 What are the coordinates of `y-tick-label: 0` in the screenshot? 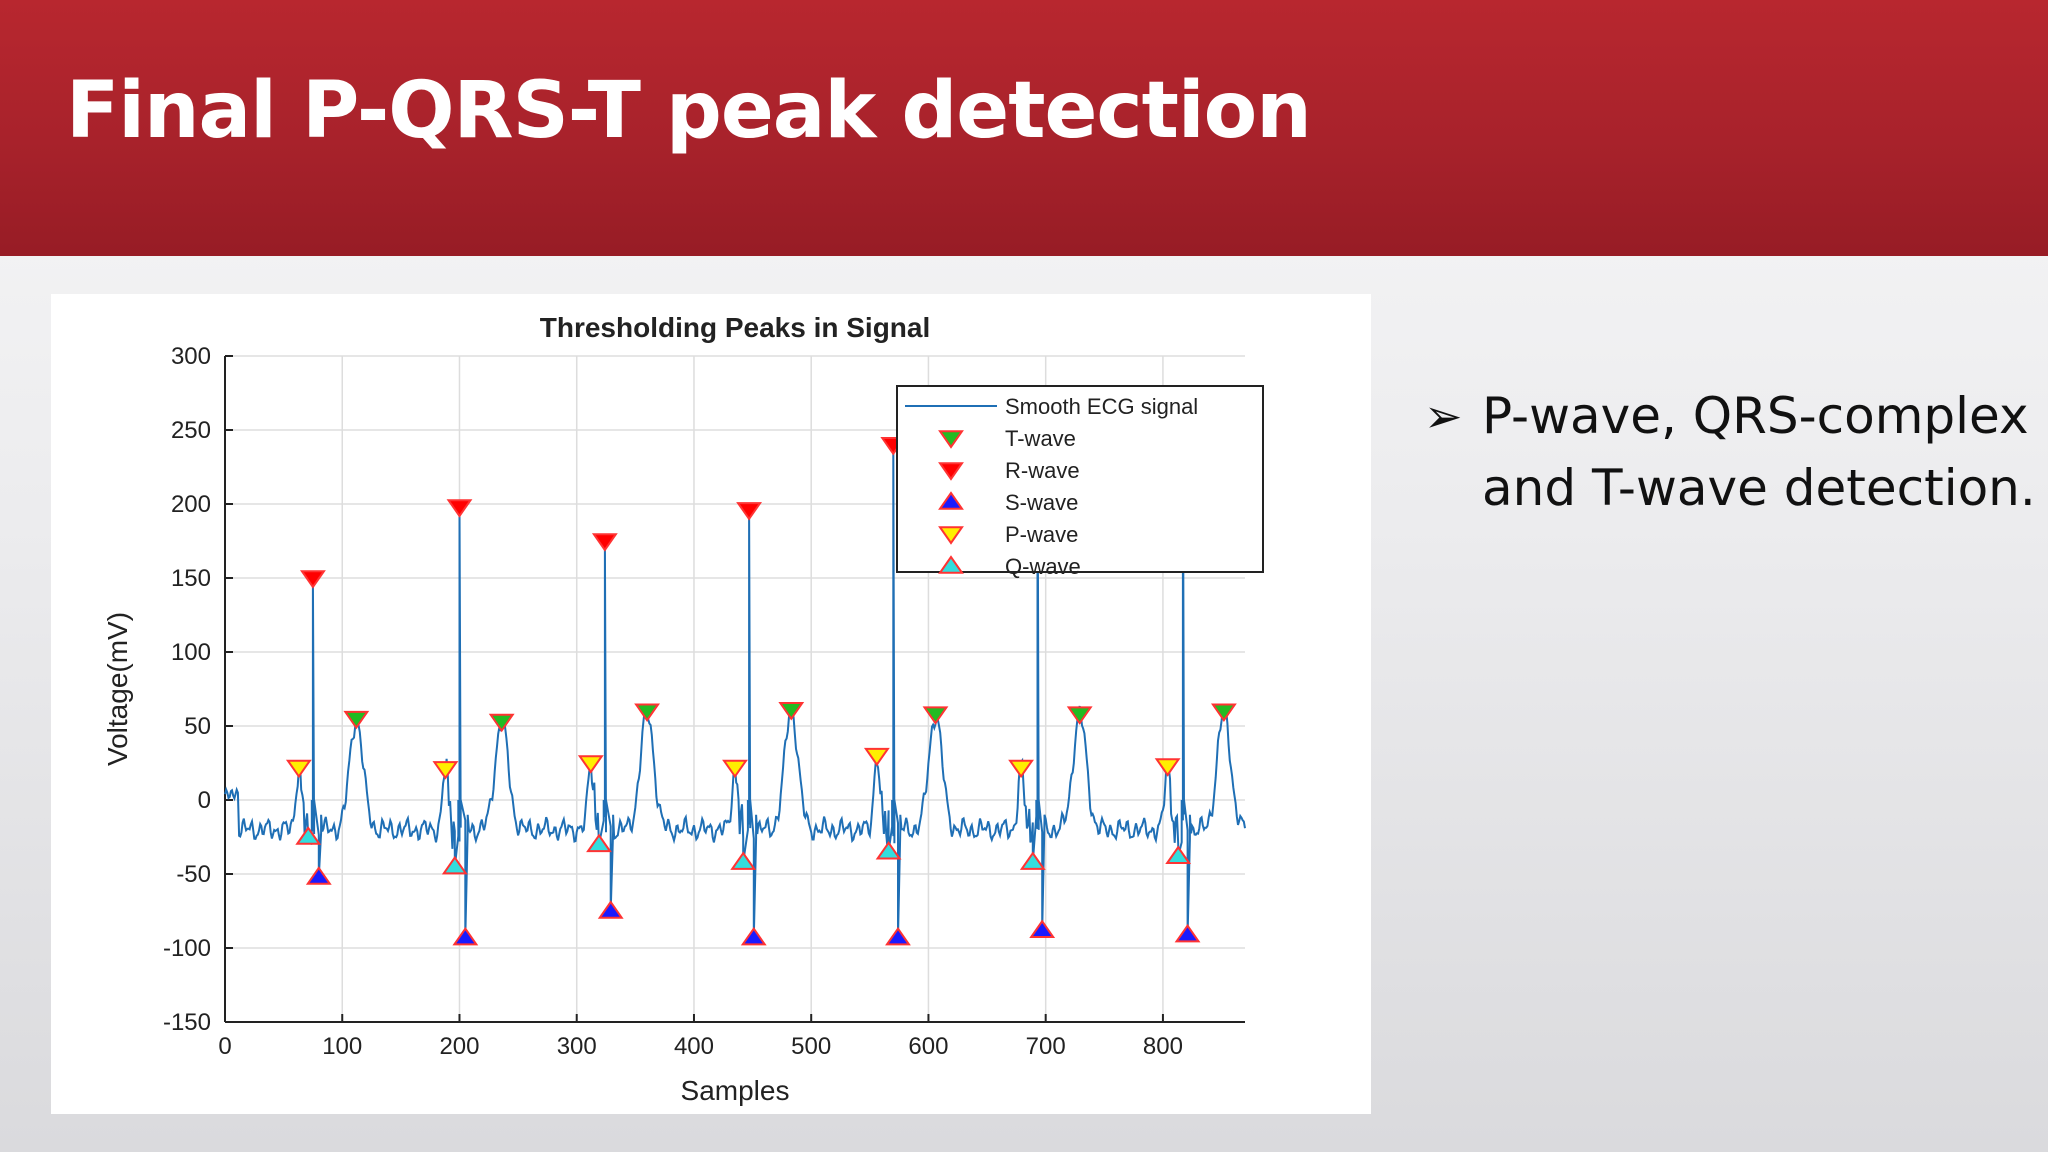 It's located at (204, 800).